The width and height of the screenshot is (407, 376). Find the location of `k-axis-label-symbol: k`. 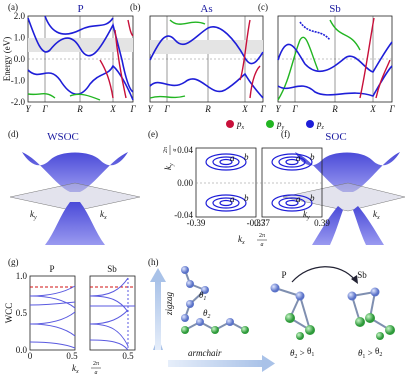

k-axis-label-symbol: k is located at coordinates (375, 214).